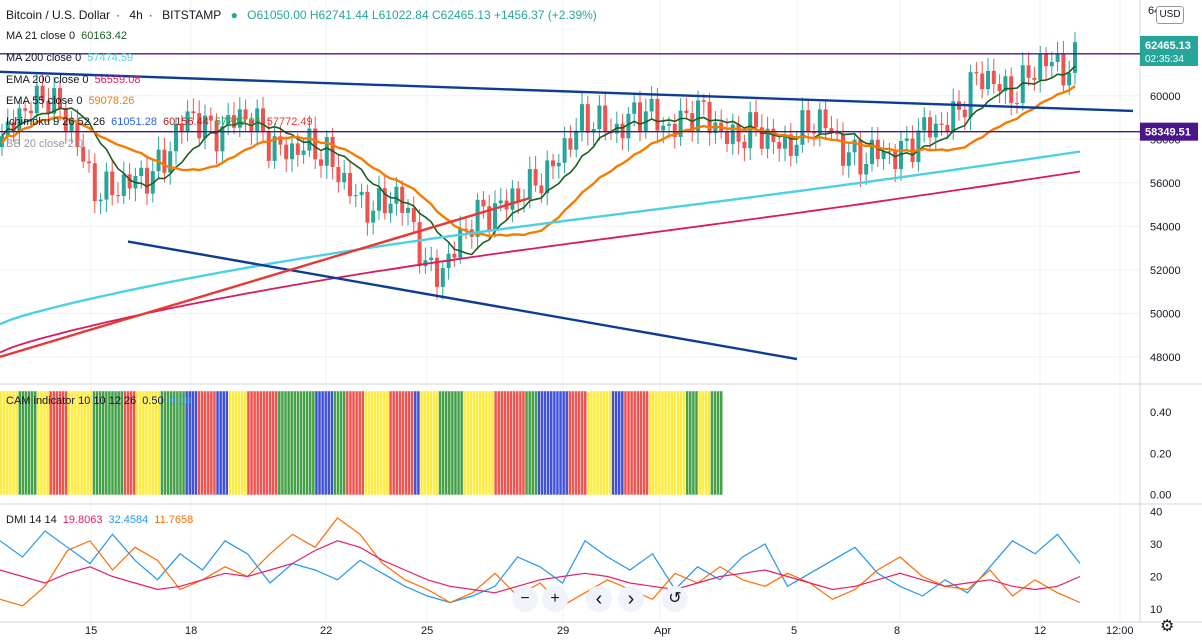 This screenshot has height=640, width=1202. What do you see at coordinates (76, 80) in the screenshot?
I see `legend-ema200: EMA 200 close 0 56559.08` at bounding box center [76, 80].